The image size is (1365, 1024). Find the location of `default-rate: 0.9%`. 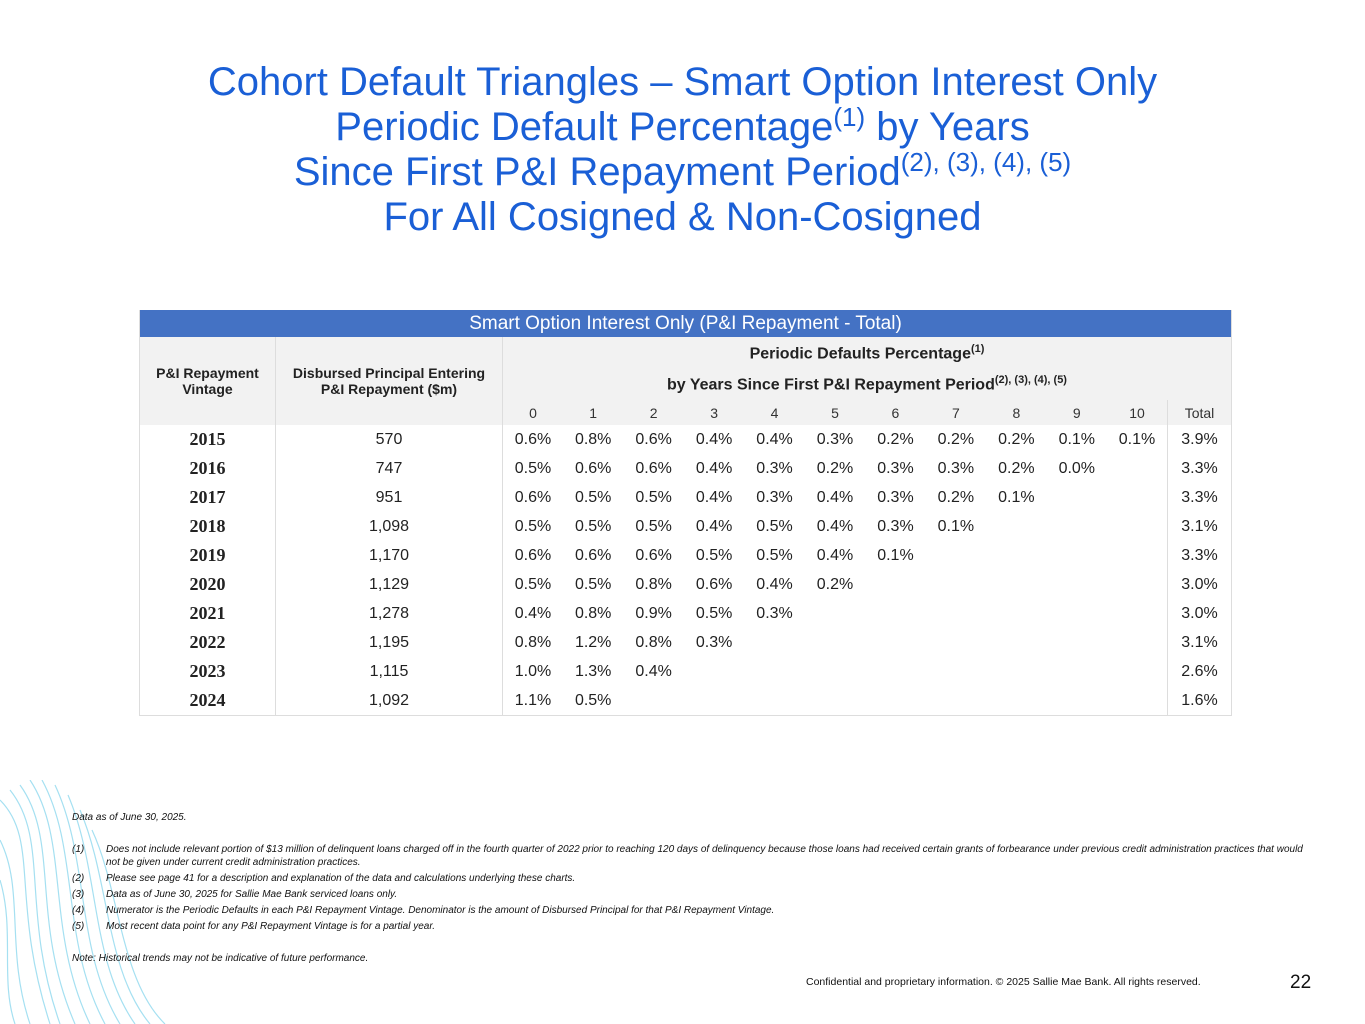

default-rate: 0.9% is located at coordinates (653, 613).